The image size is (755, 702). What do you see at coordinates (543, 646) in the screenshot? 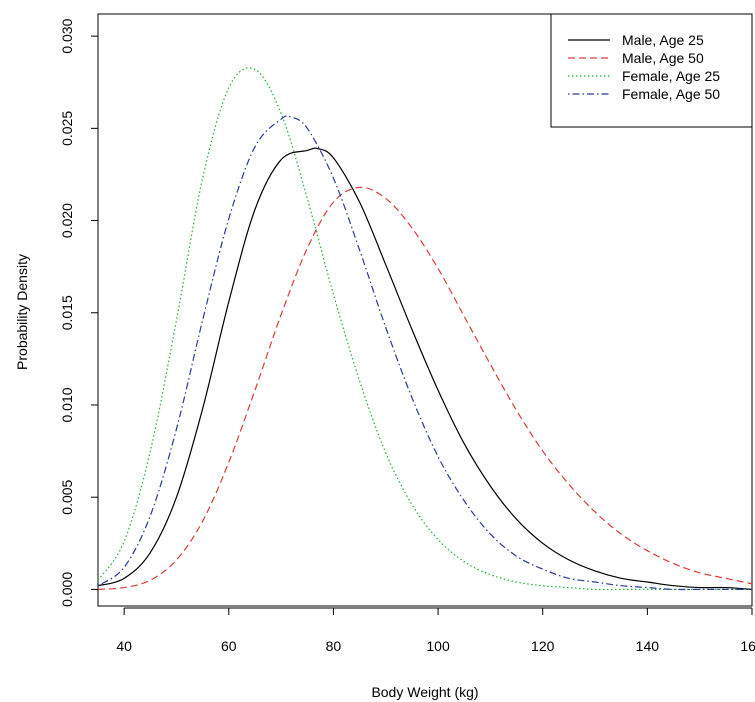
I see `x-tick-label: 120` at bounding box center [543, 646].